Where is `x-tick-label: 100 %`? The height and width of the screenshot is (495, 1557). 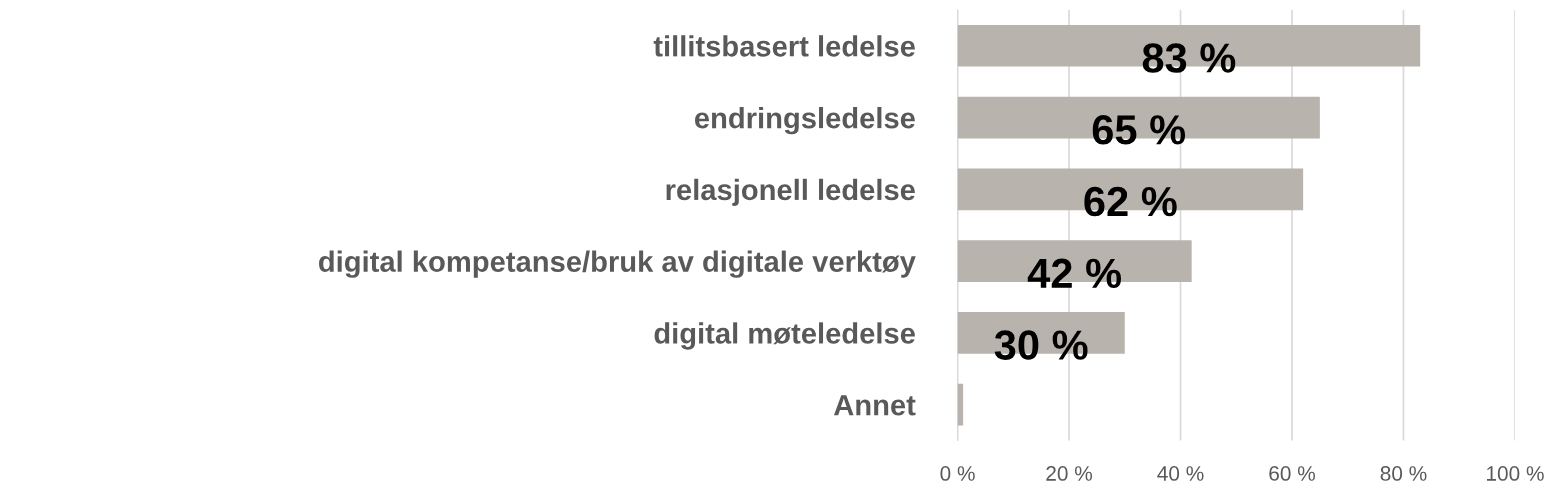 x-tick-label: 100 % is located at coordinates (1515, 473).